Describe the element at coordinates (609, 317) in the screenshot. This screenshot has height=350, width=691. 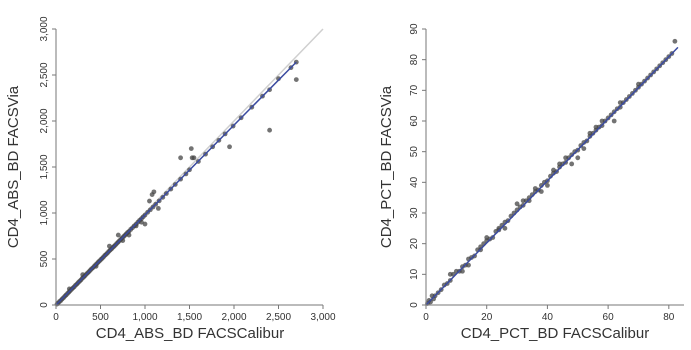
I see `right-x-tick-label: 60` at that location.